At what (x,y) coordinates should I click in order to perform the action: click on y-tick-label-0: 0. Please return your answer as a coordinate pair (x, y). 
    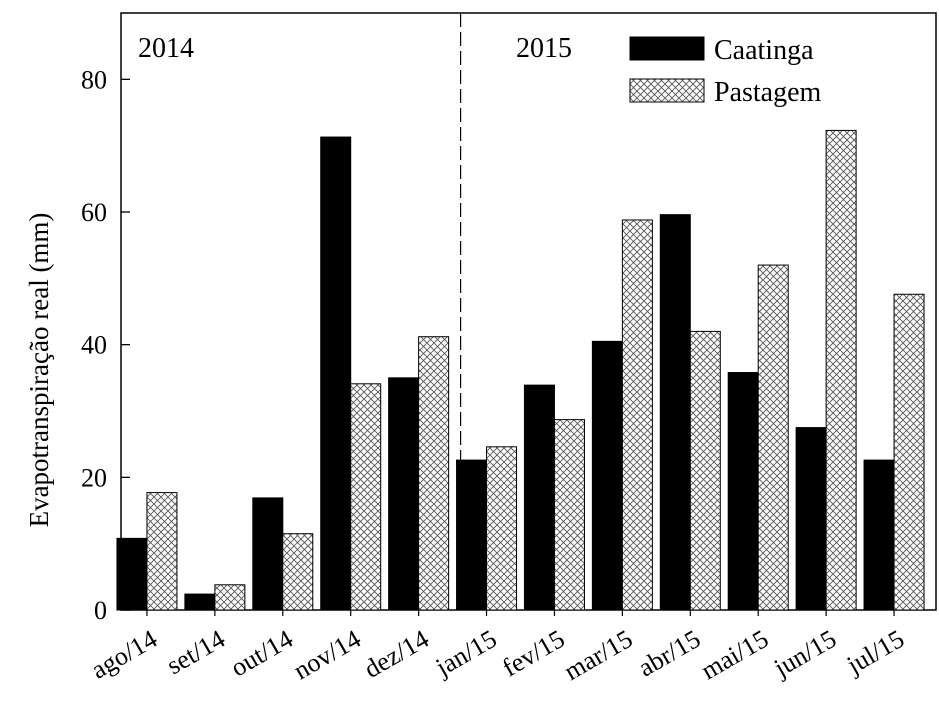
    Looking at the image, I should click on (100, 610).